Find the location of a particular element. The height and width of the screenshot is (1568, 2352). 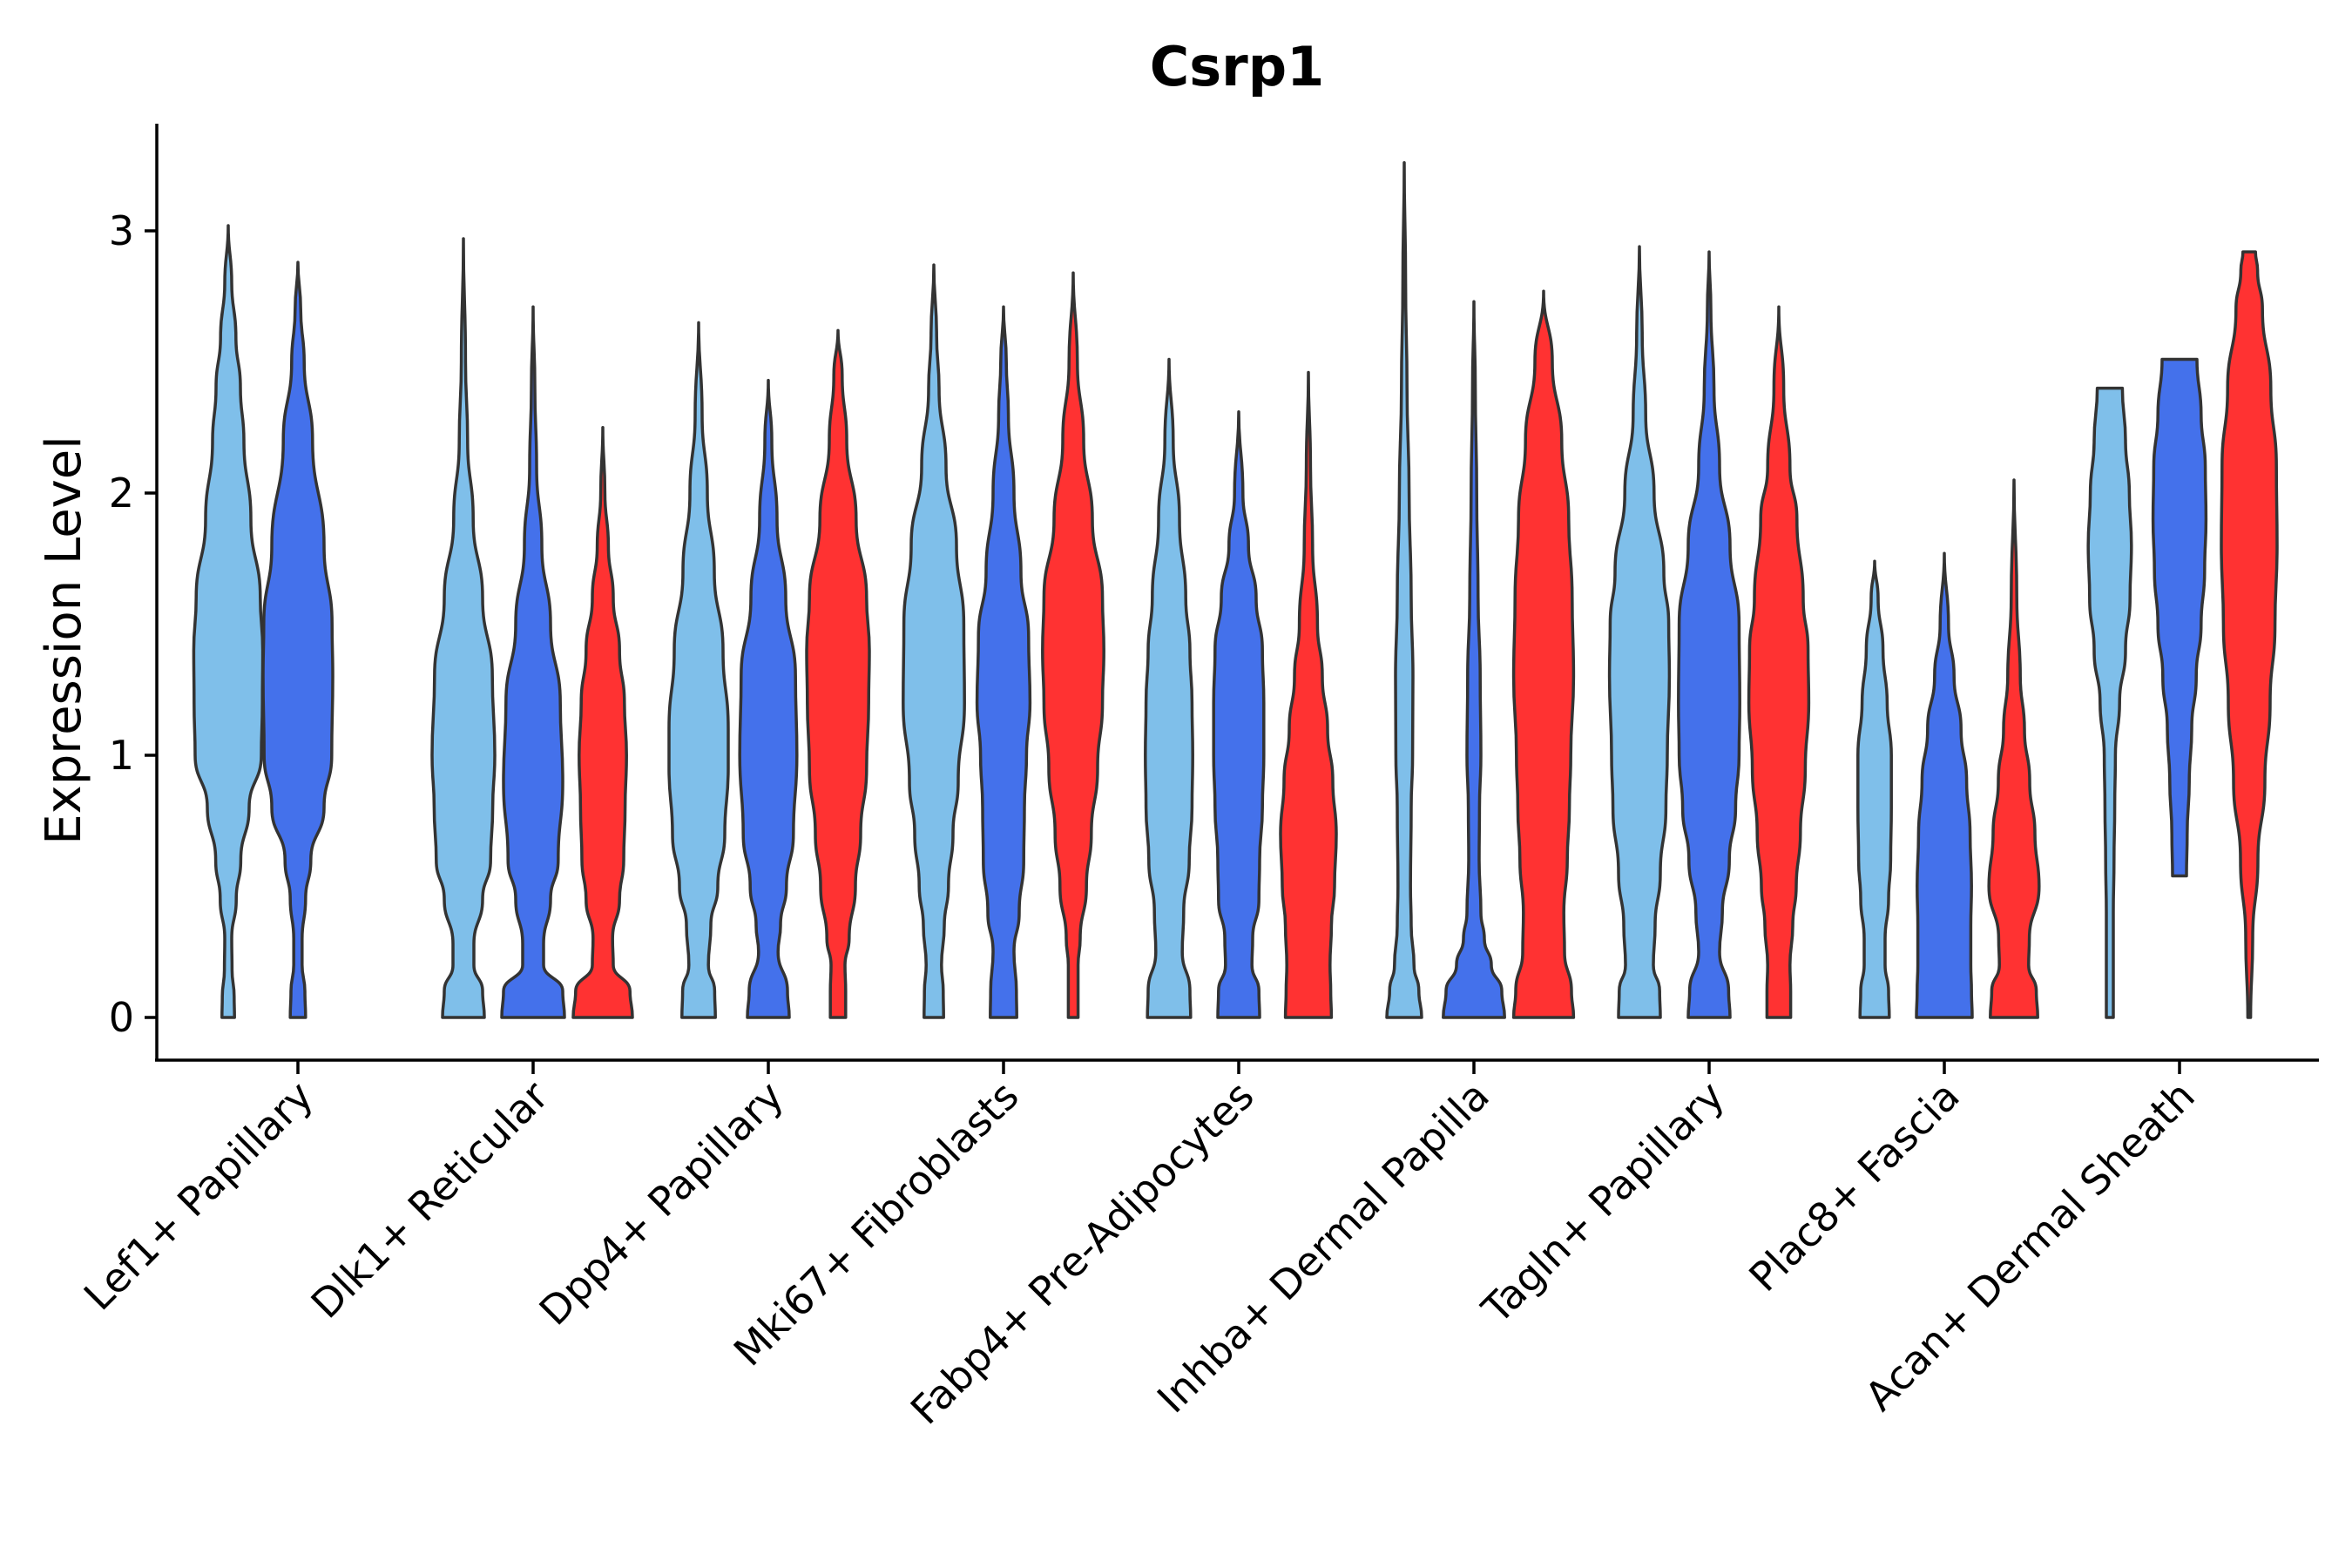

y-axis-label: Expression Level is located at coordinates (64, 640).